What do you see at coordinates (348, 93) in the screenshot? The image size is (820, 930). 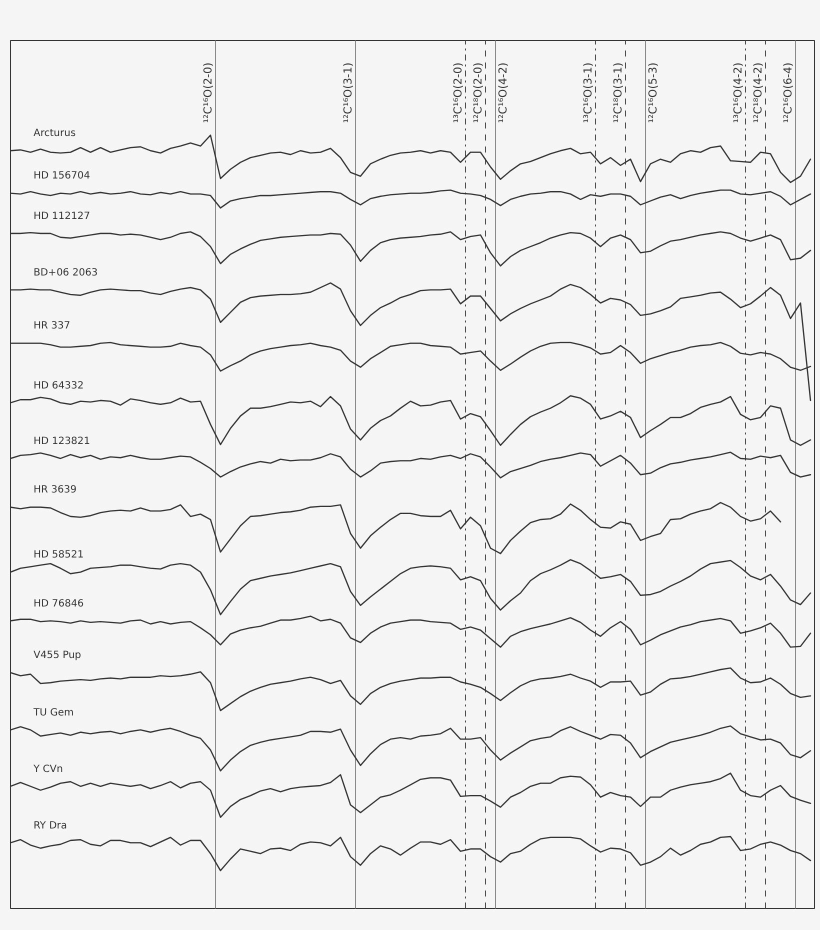 I see `text: ¹²C¹⁶O(3-1)` at bounding box center [348, 93].